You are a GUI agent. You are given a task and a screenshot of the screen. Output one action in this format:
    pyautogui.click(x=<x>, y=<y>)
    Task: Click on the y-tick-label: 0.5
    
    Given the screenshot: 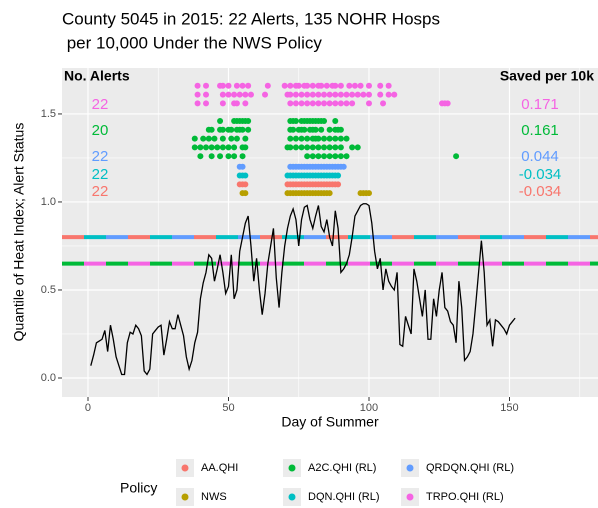 What is the action you would take?
    pyautogui.click(x=48, y=290)
    